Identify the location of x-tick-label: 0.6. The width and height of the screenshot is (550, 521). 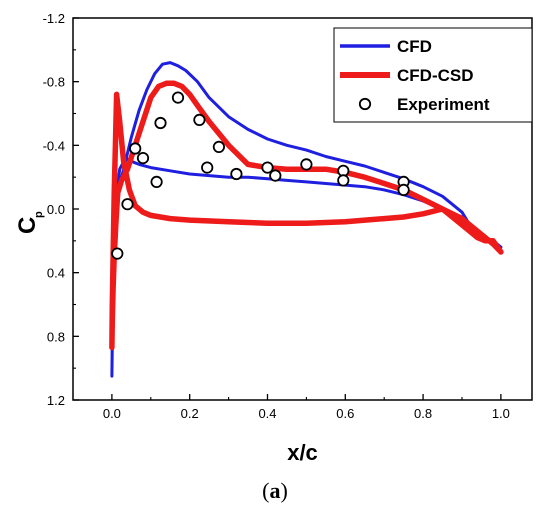
(345, 413).